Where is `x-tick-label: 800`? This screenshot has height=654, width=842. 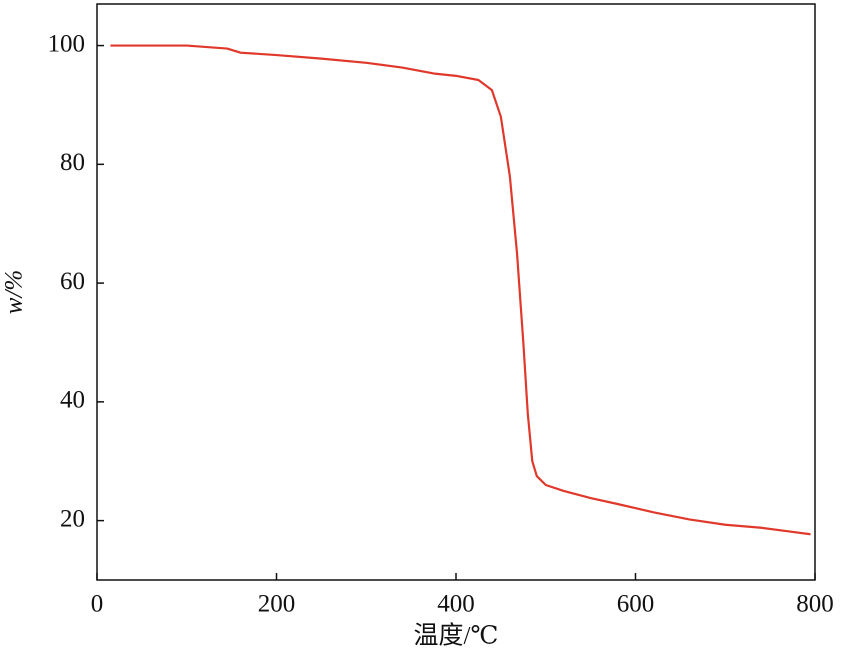
x-tick-label: 800 is located at coordinates (815, 604).